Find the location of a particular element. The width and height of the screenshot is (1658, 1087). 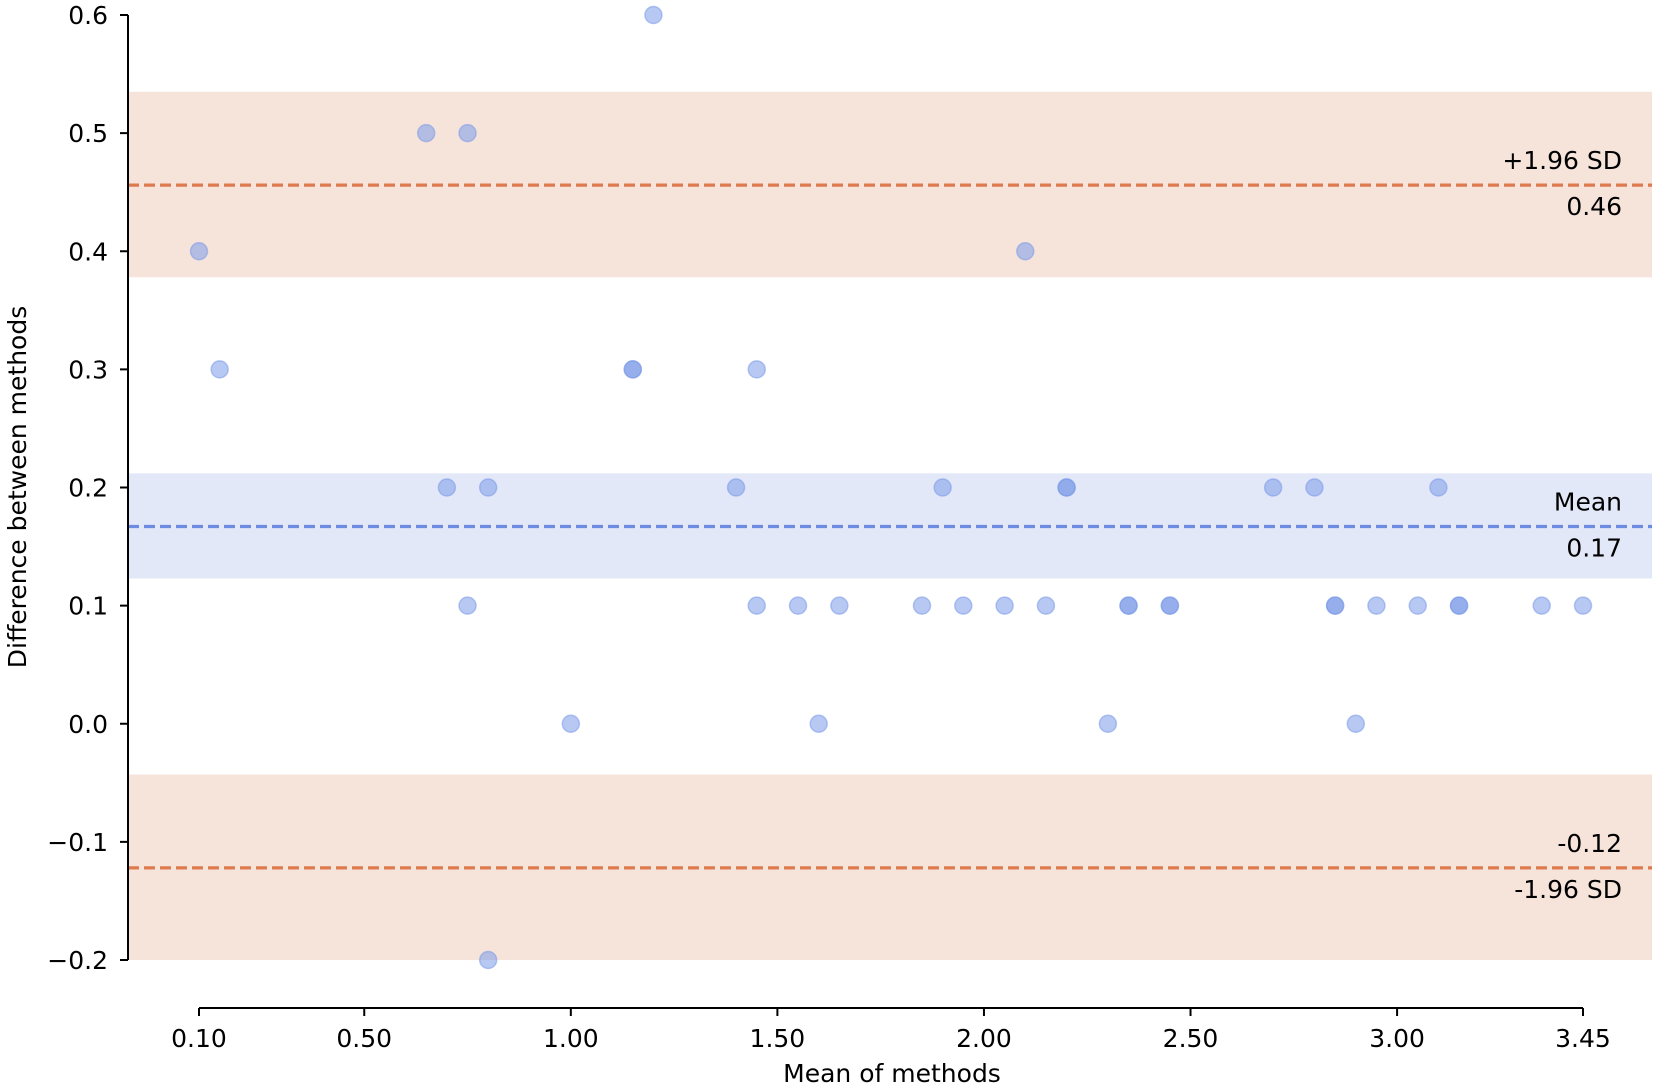

y-tick-label: 0.2 is located at coordinates (88, 488).